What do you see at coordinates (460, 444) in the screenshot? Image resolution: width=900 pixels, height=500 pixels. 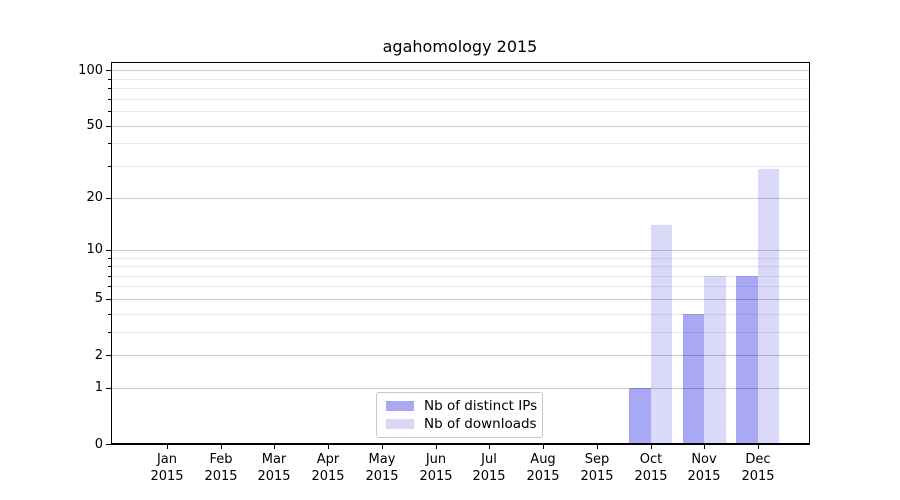 I see `bottom-spine` at bounding box center [460, 444].